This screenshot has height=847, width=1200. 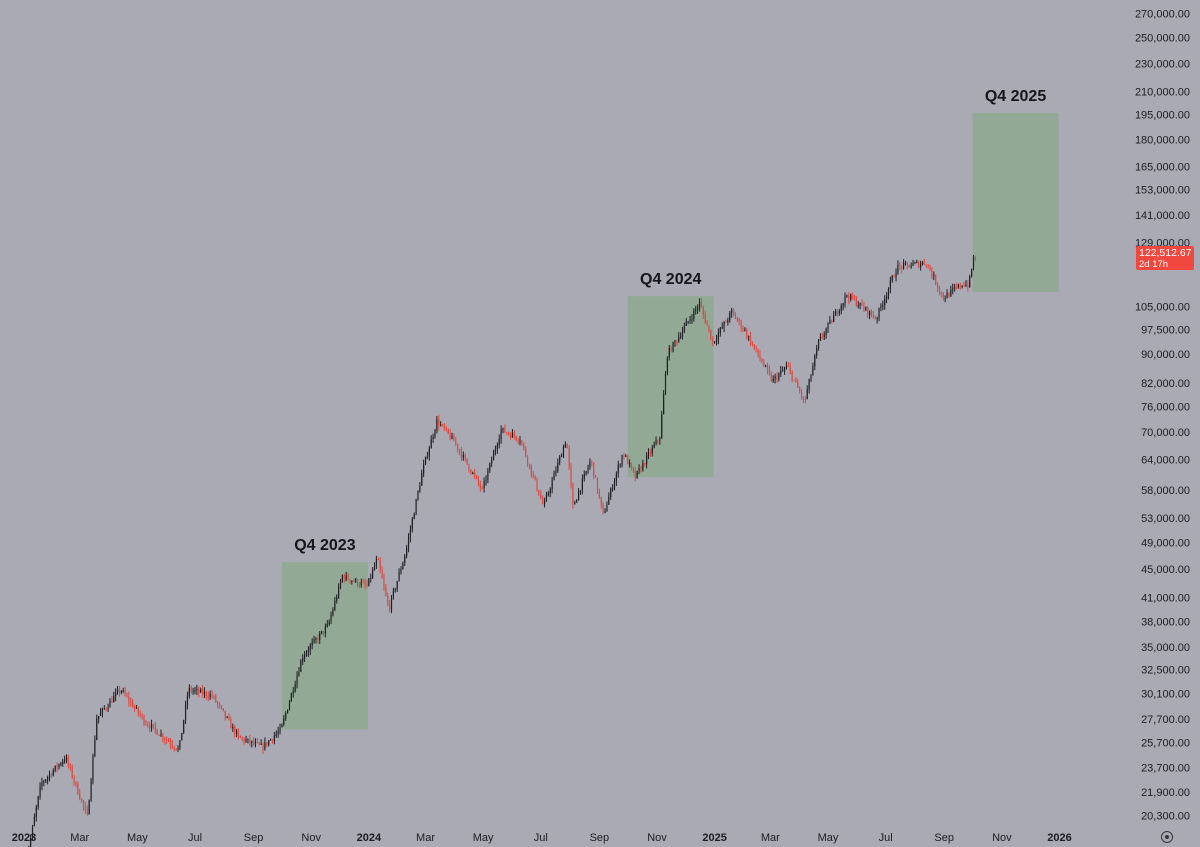 What do you see at coordinates (1165, 743) in the screenshot?
I see `y-tick-label-27: 25,700.00` at bounding box center [1165, 743].